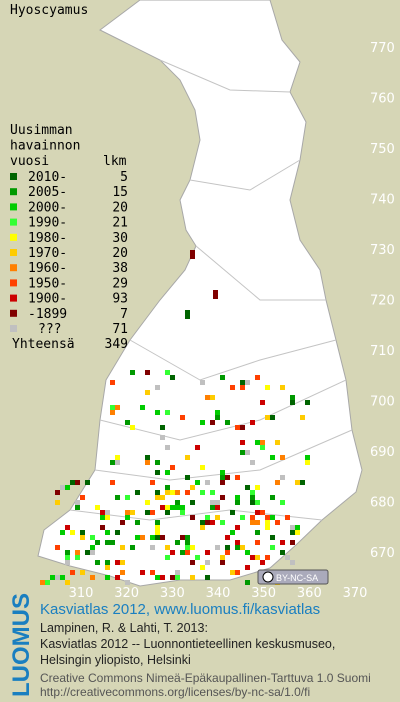 This screenshot has width=400, height=702. I want to click on legend-label: 1900-, so click(47, 299).